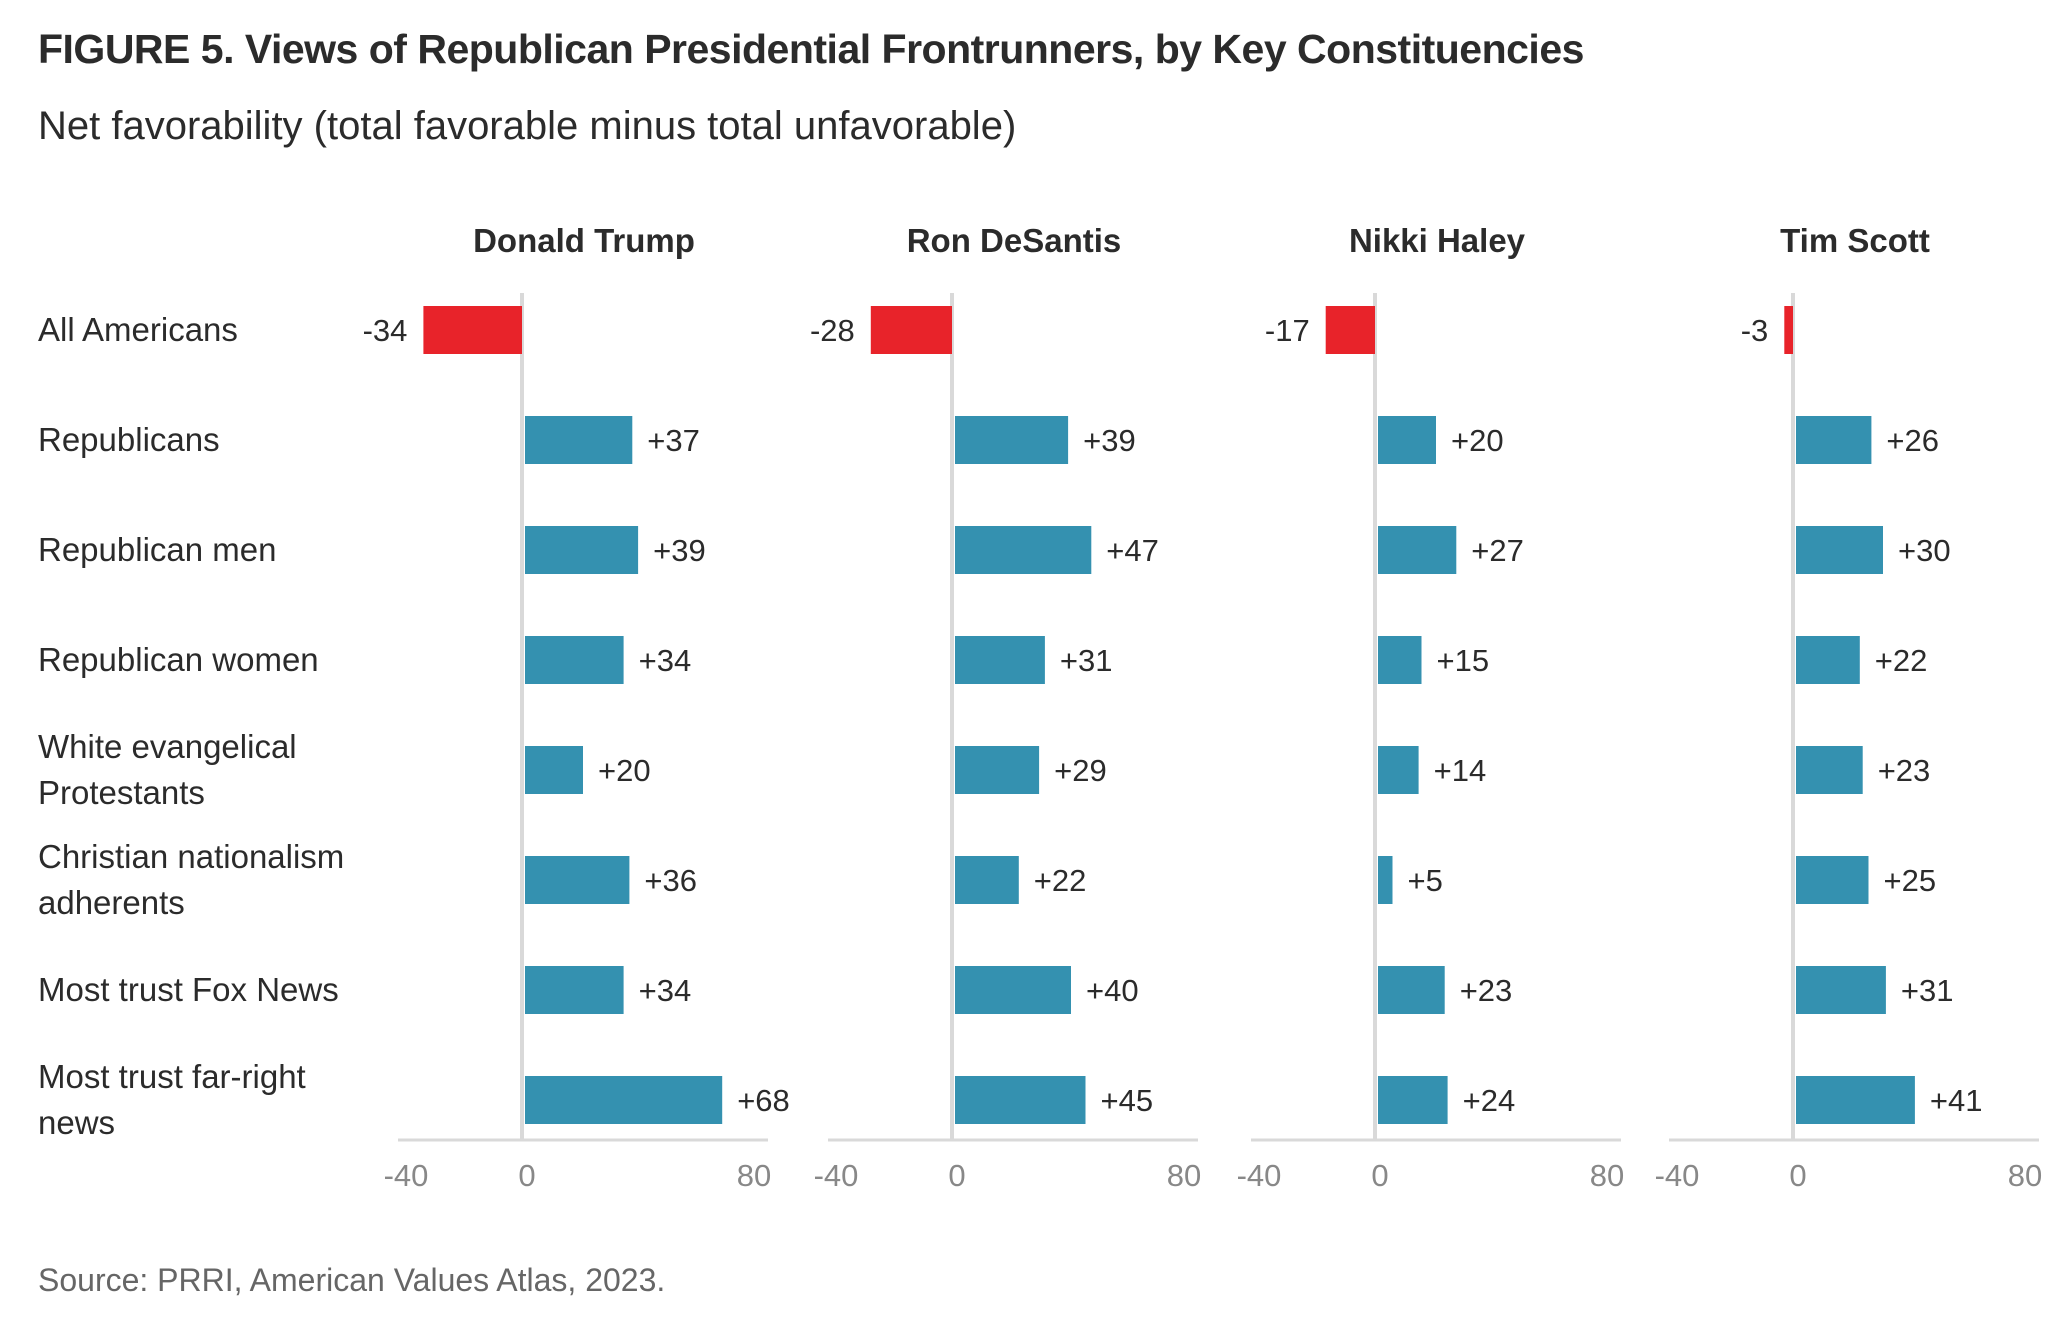 Image resolution: width=2063 pixels, height=1328 pixels. I want to click on value-label: +15, so click(1463, 660).